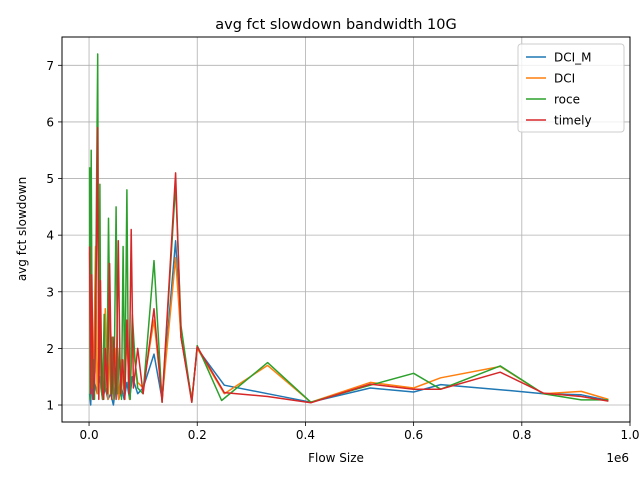  I want to click on y-tick-label: 7, so click(50, 66).